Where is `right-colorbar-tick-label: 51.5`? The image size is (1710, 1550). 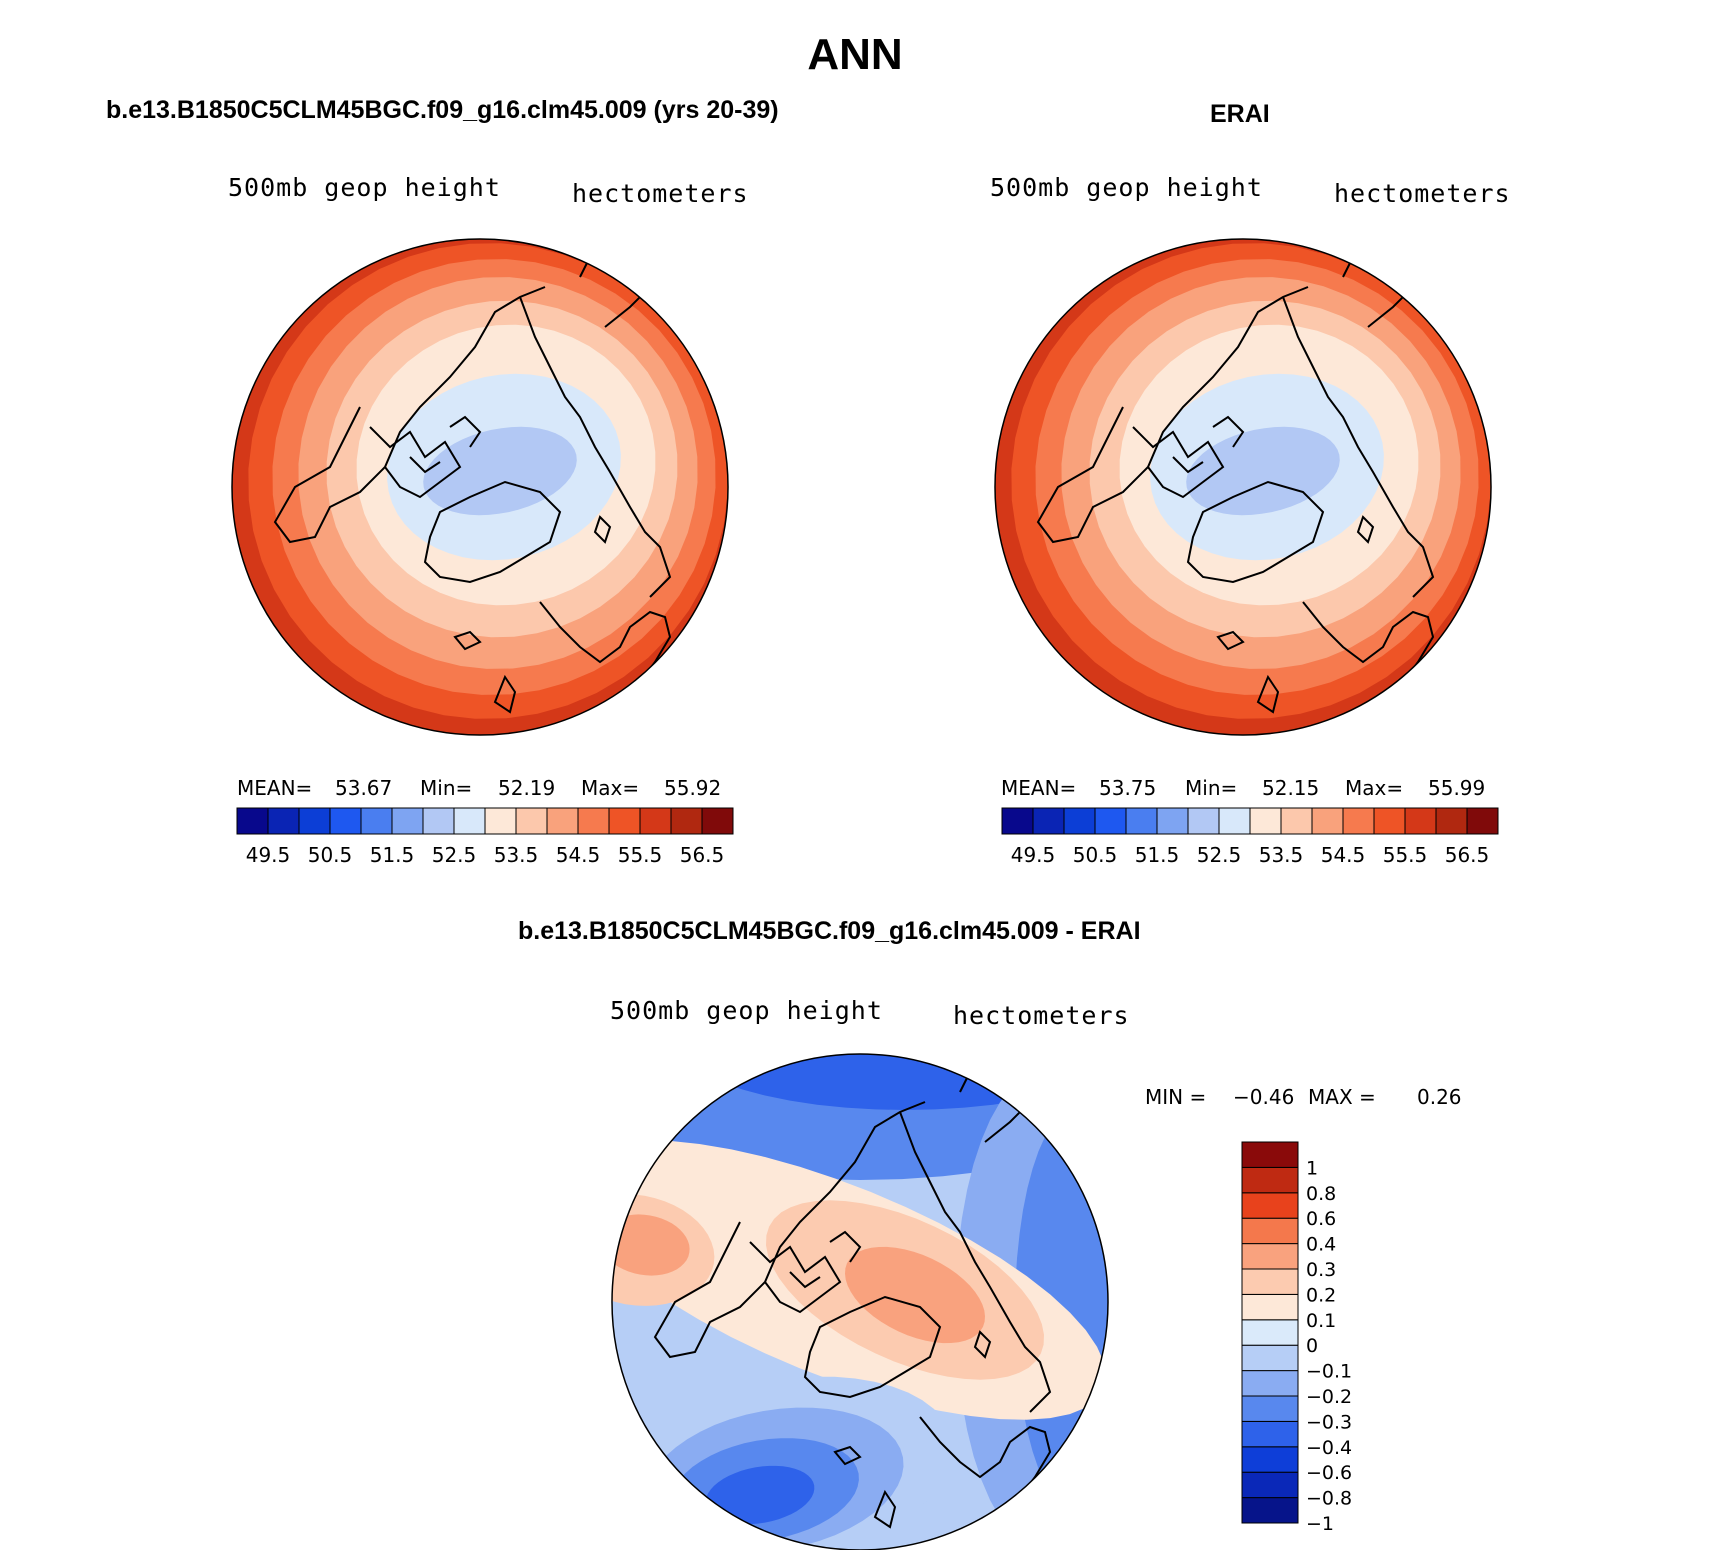 right-colorbar-tick-label: 51.5 is located at coordinates (1157, 855).